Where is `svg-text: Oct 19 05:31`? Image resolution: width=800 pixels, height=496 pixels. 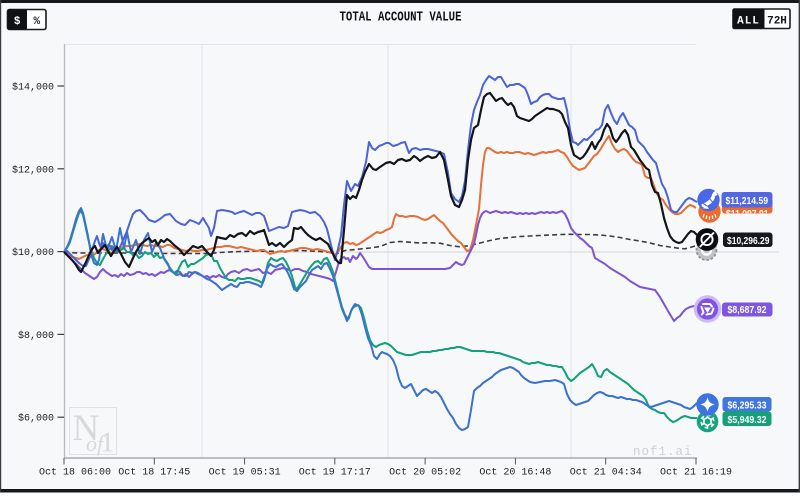
svg-text: Oct 19 05:31 is located at coordinates (245, 473).